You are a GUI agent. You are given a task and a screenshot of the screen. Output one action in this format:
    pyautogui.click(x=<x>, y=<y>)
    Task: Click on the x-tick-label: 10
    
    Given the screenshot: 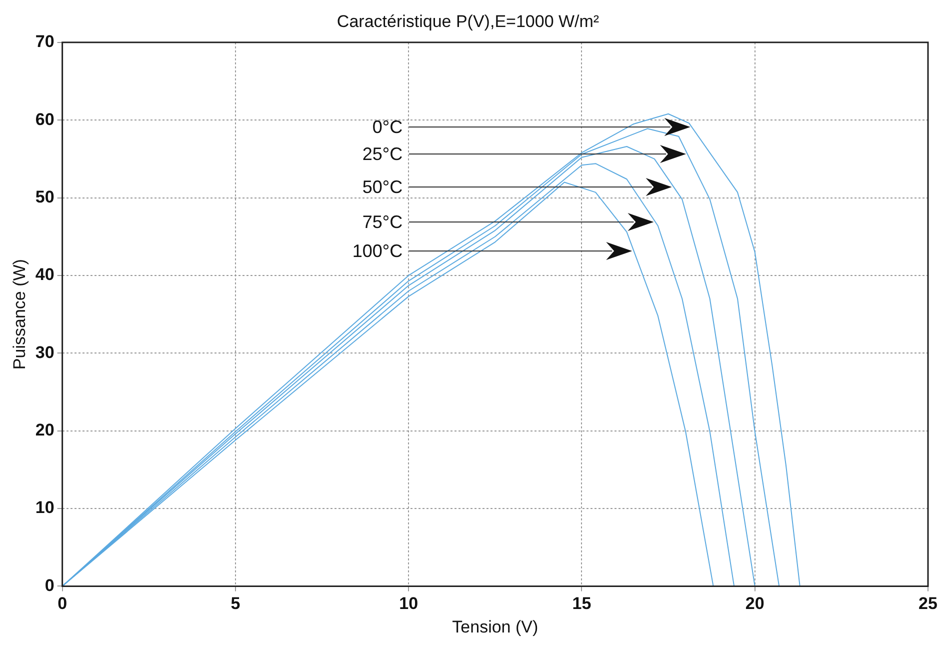 What is the action you would take?
    pyautogui.click(x=408, y=604)
    